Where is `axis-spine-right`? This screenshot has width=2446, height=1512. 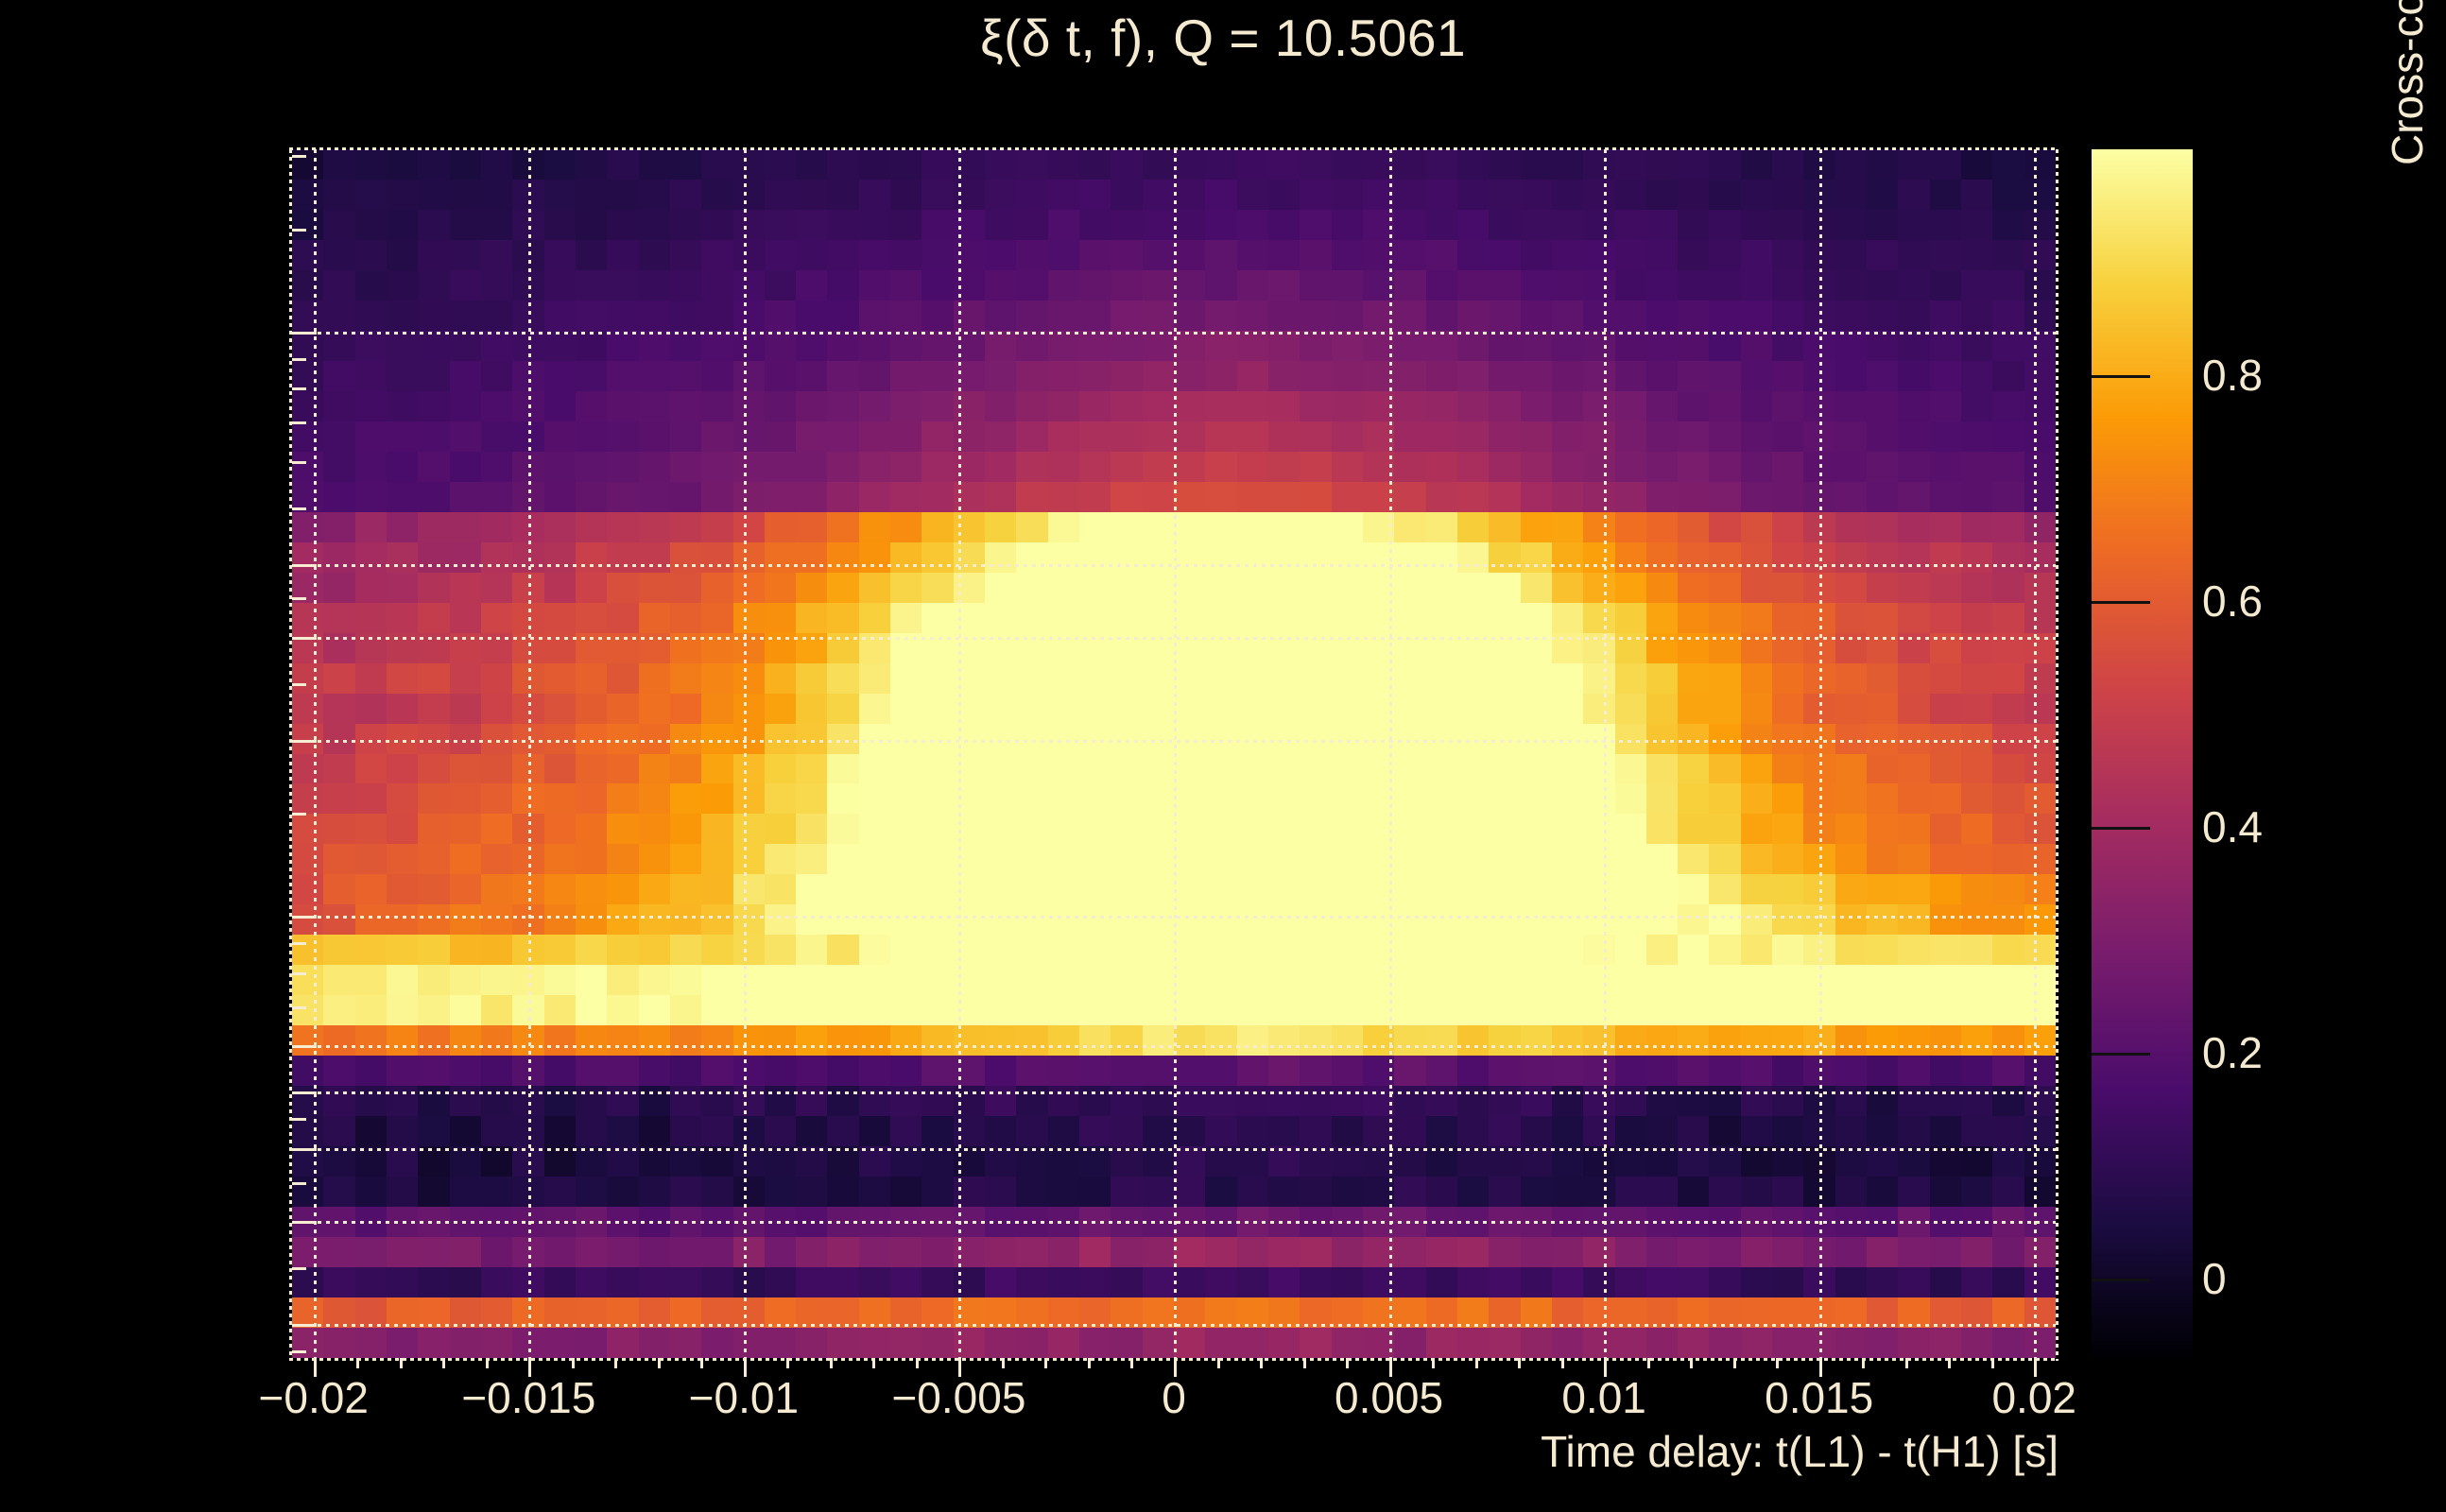
axis-spine-right is located at coordinates (2057, 755).